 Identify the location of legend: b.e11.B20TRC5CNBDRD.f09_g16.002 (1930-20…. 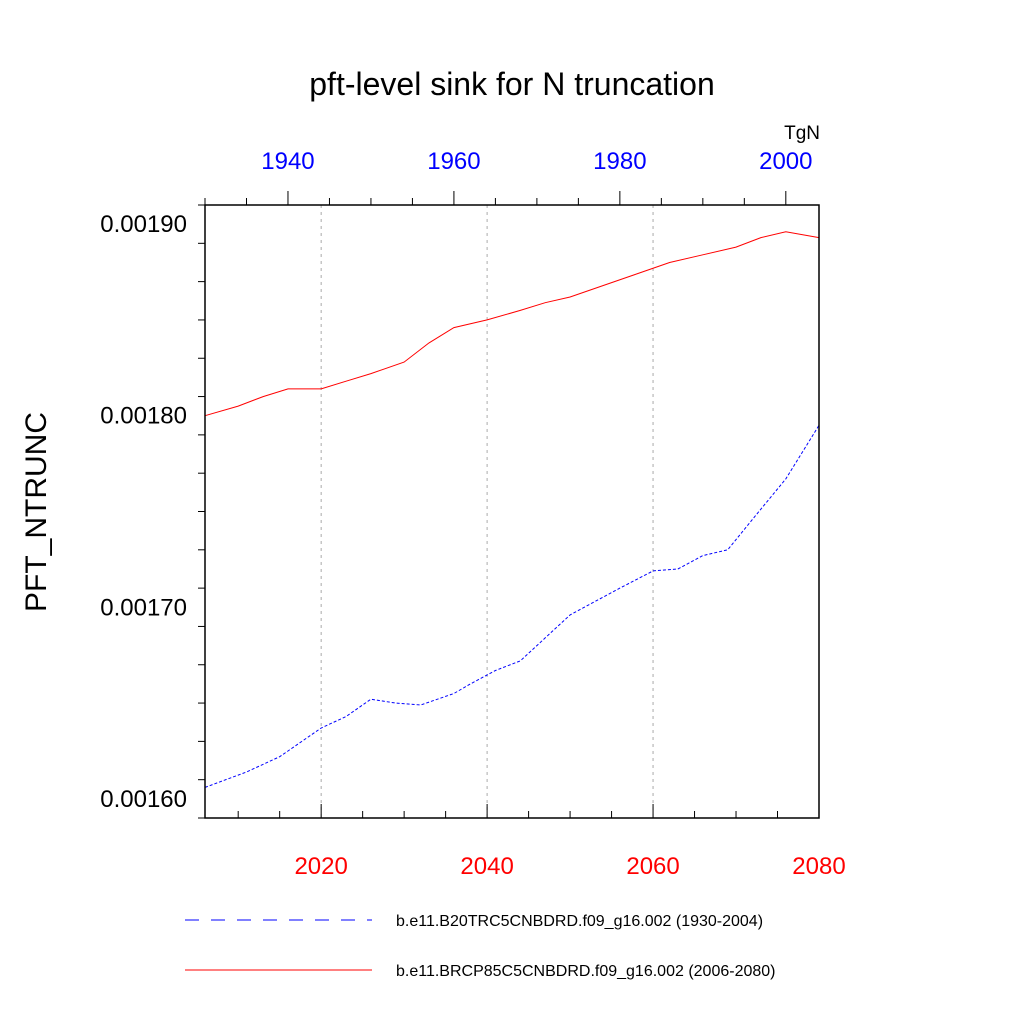
(480, 946).